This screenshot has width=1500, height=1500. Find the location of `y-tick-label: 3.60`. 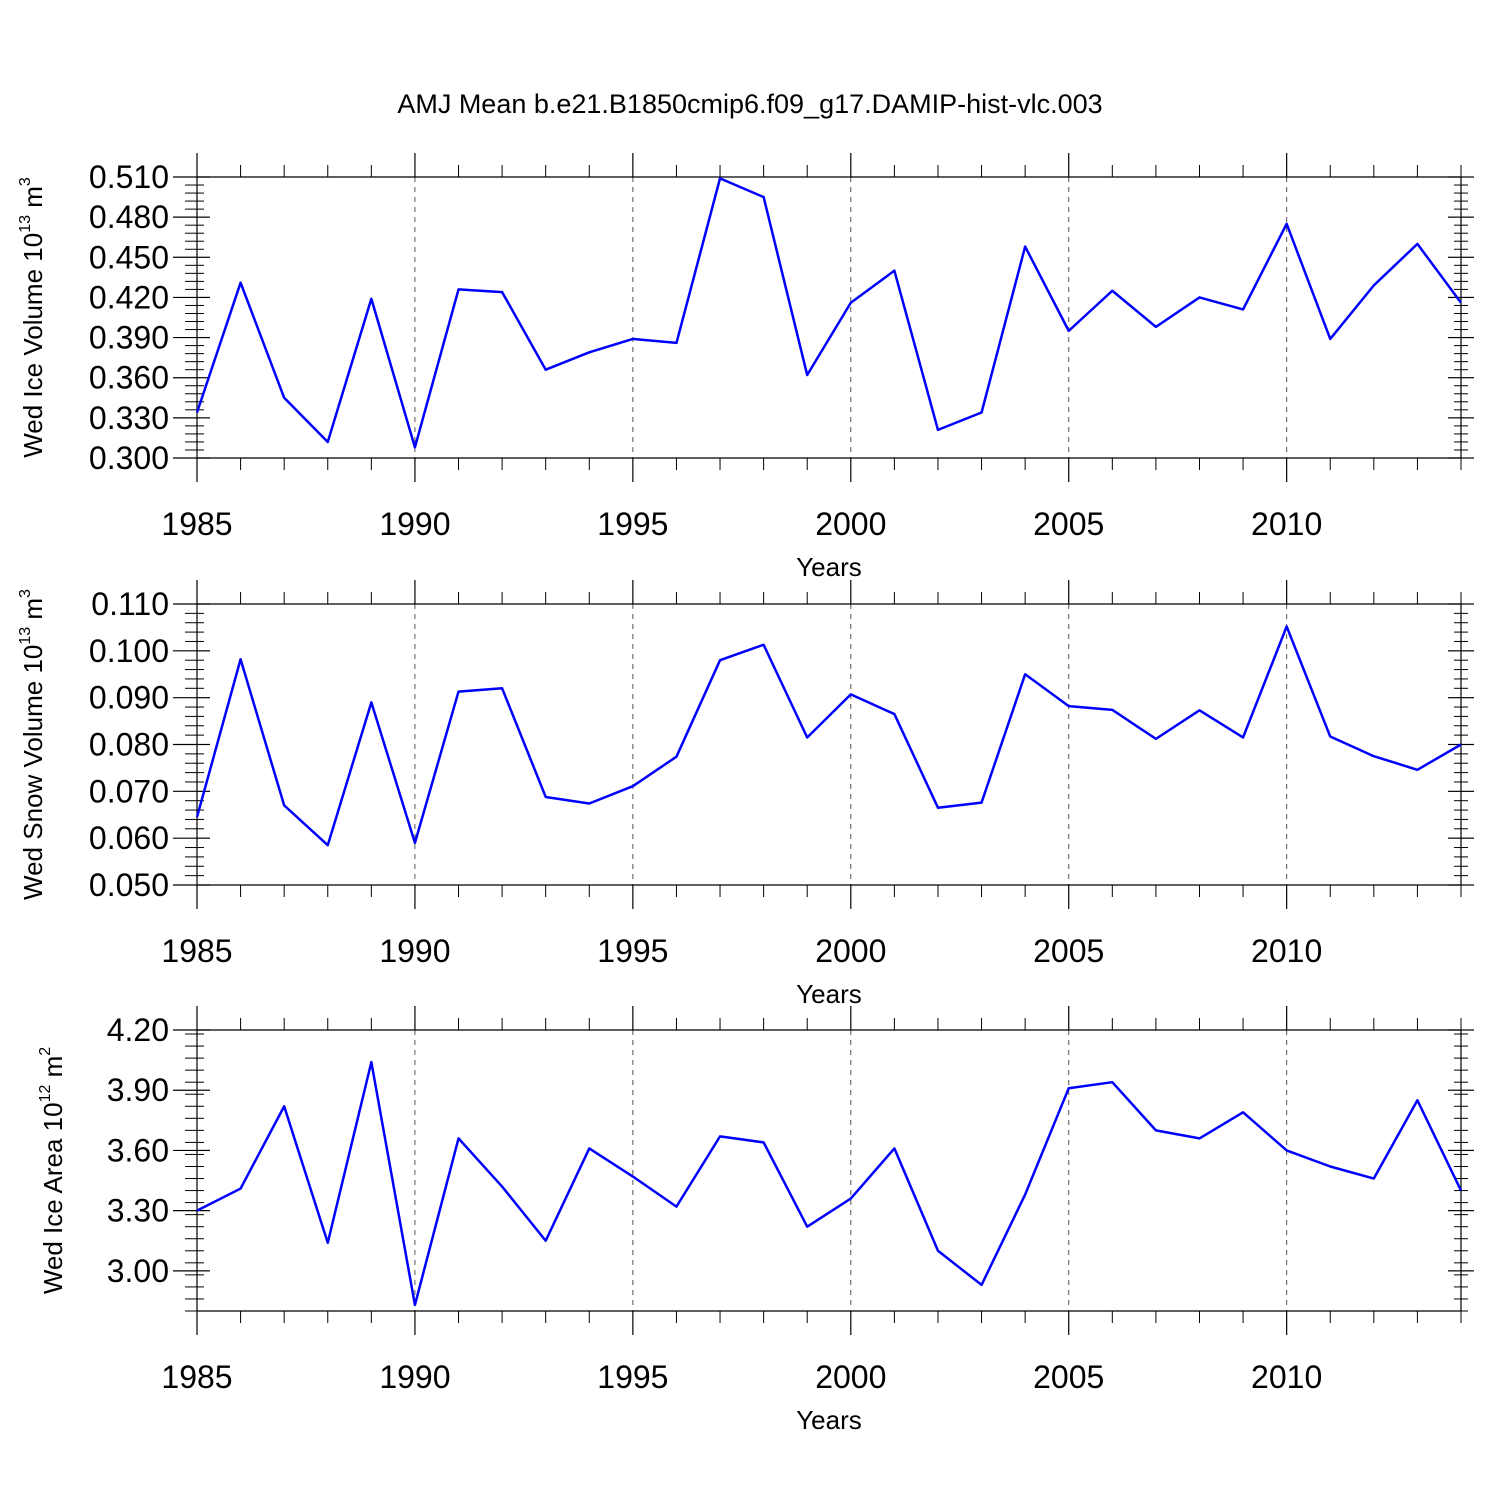

y-tick-label: 3.60 is located at coordinates (138, 1150).